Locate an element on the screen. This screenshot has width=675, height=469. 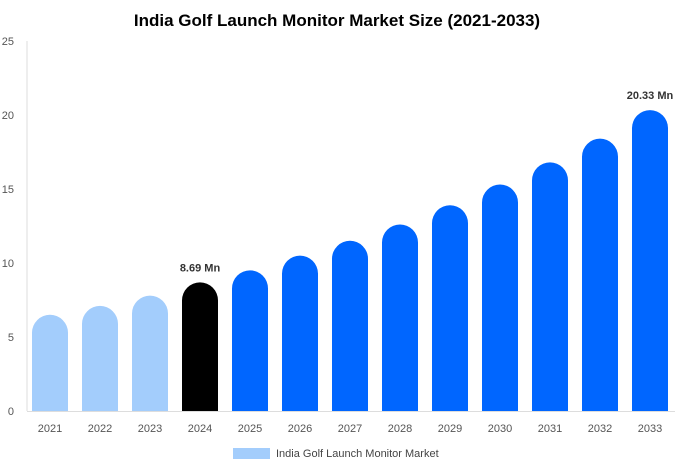
x-tick-label: 2031 is located at coordinates (550, 429).